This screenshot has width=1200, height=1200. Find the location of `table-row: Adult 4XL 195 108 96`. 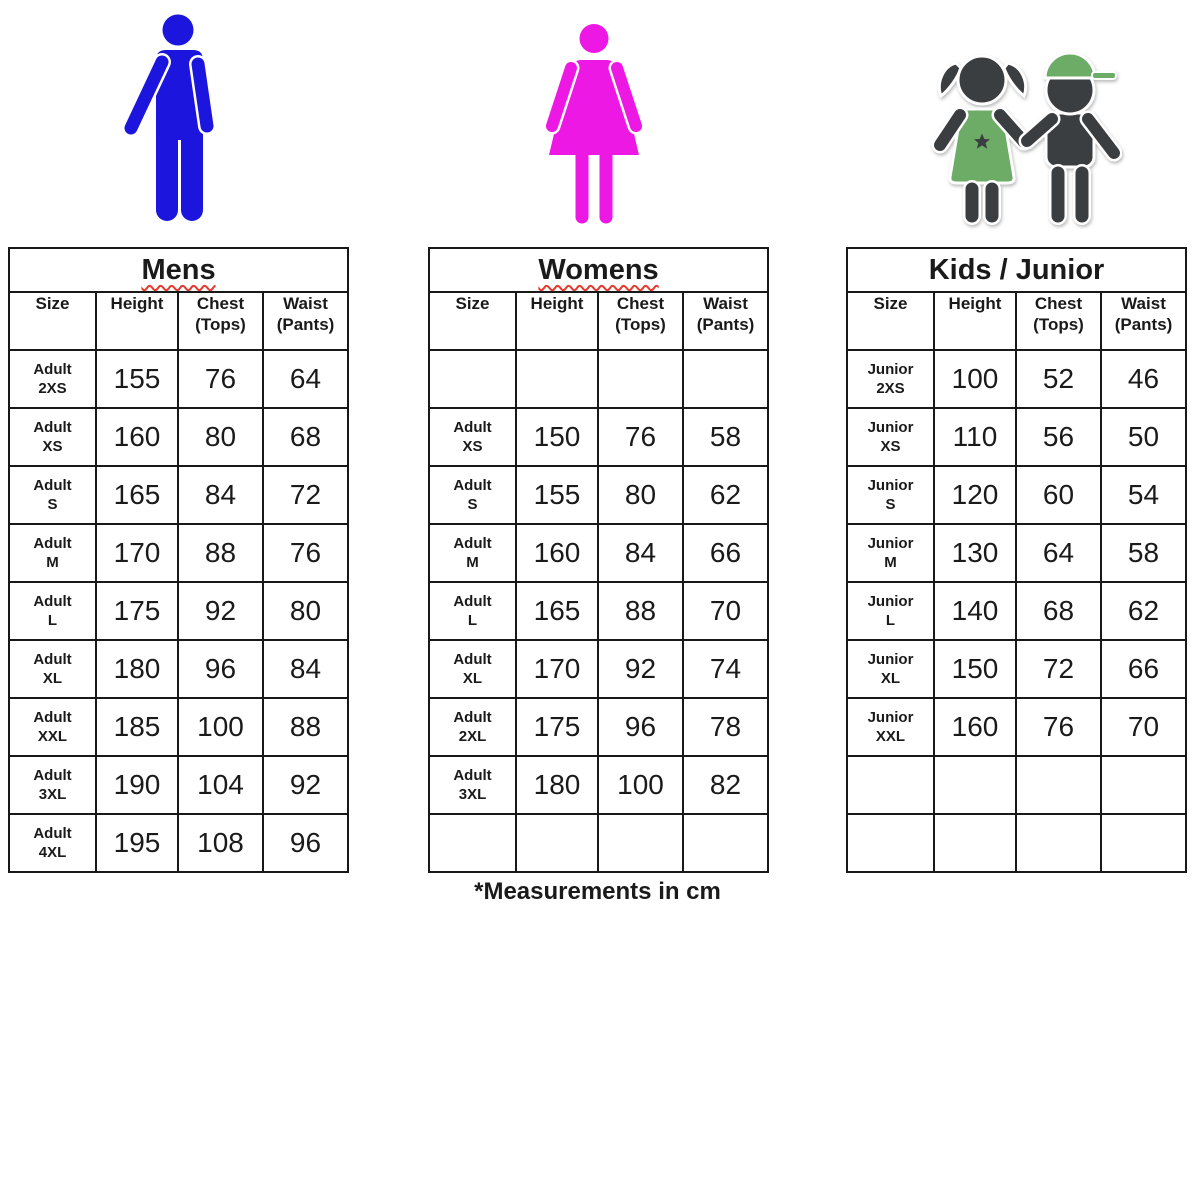

table-row: Adult 4XL 195 108 96 is located at coordinates (179, 843).